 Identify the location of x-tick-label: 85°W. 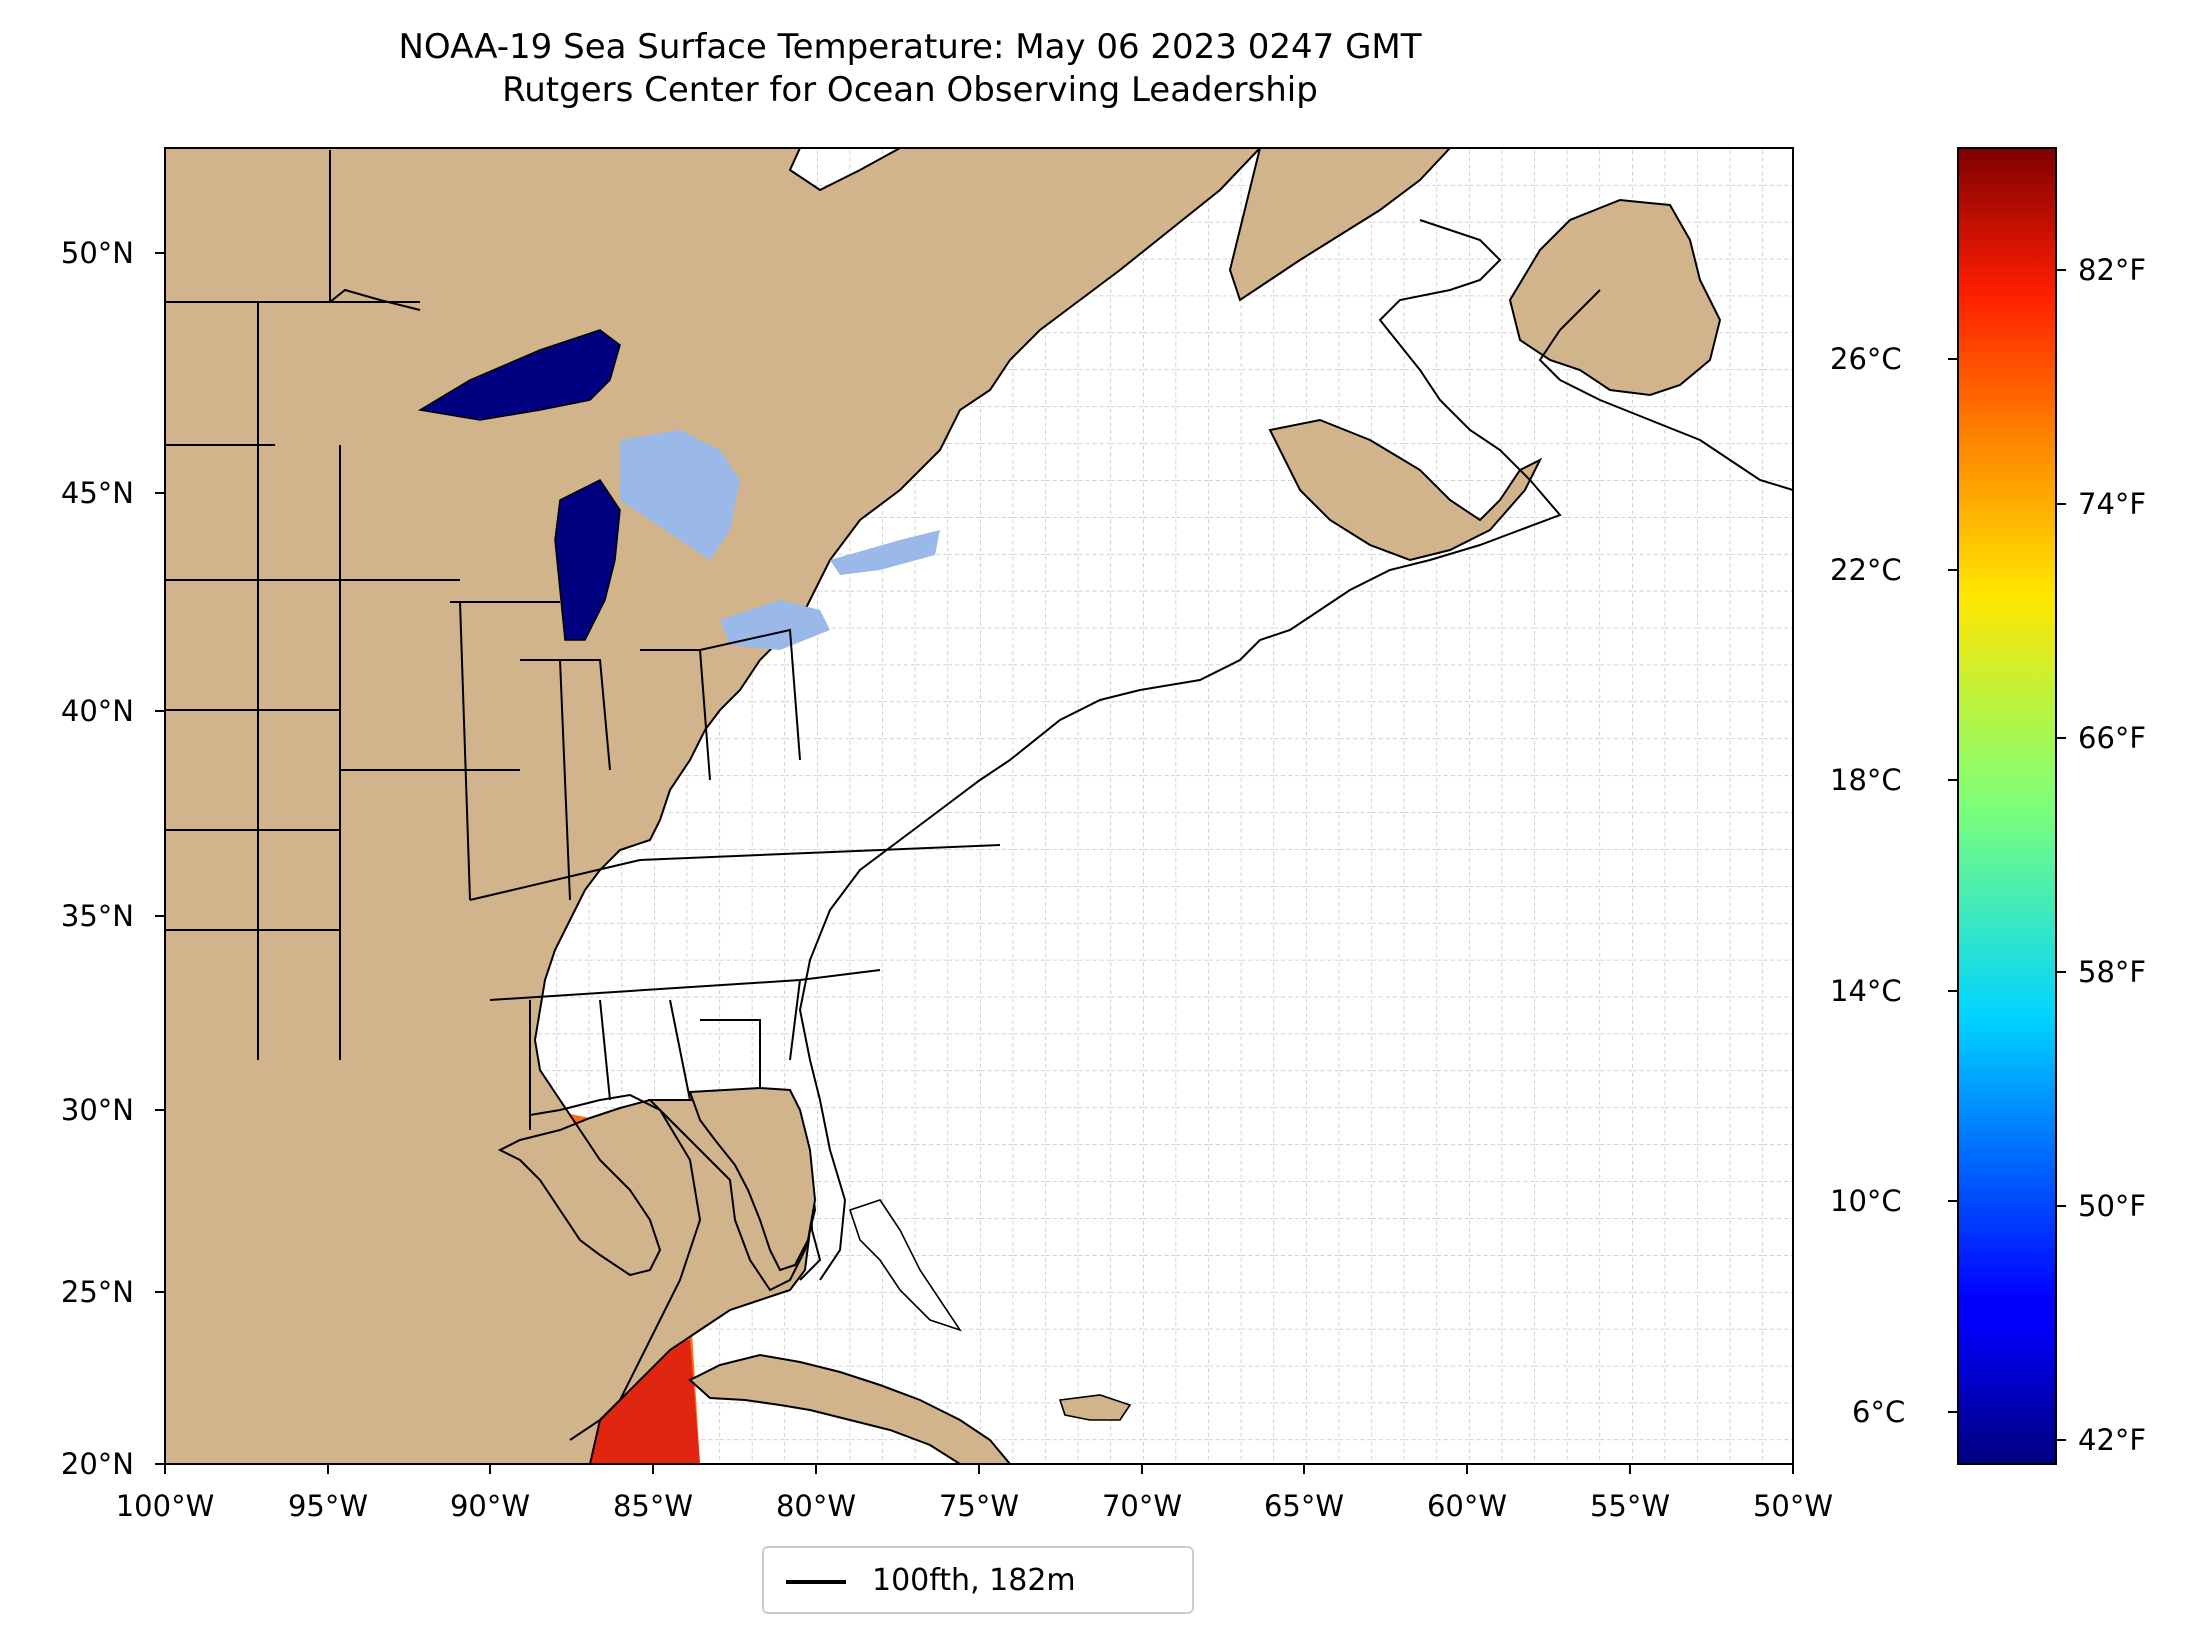
(653, 1506).